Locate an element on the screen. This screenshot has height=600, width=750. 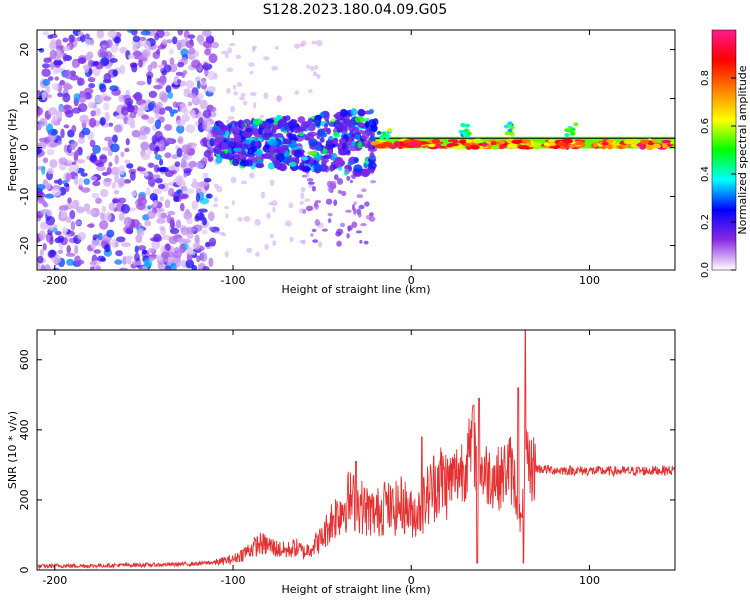
snr-ytick-label: 600 is located at coordinates (24, 359).